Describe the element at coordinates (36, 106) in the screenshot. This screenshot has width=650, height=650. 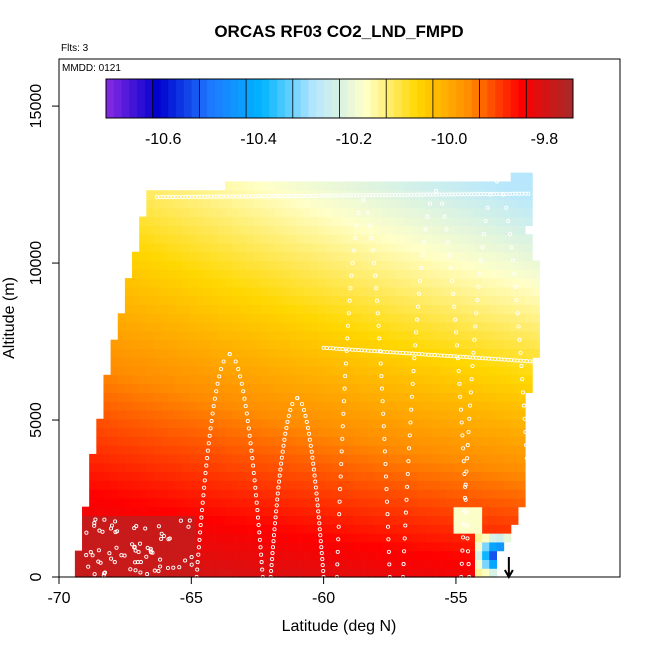
I see `y-tick-label: 15000` at that location.